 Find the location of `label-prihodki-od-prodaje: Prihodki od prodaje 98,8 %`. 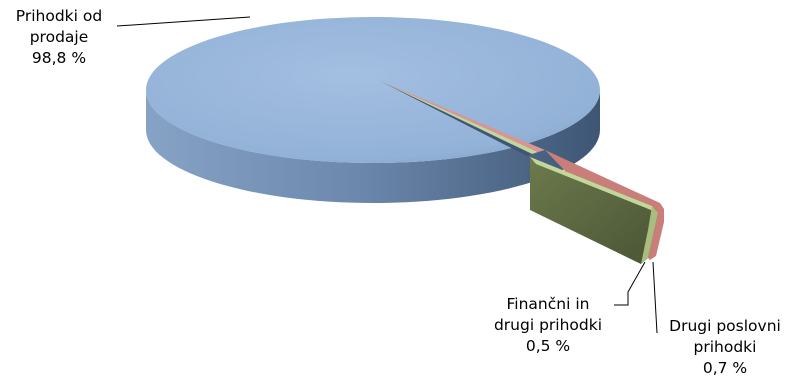

label-prihodki-od-prodaje: Prihodki od prodaje 98,8 % is located at coordinates (59, 37).